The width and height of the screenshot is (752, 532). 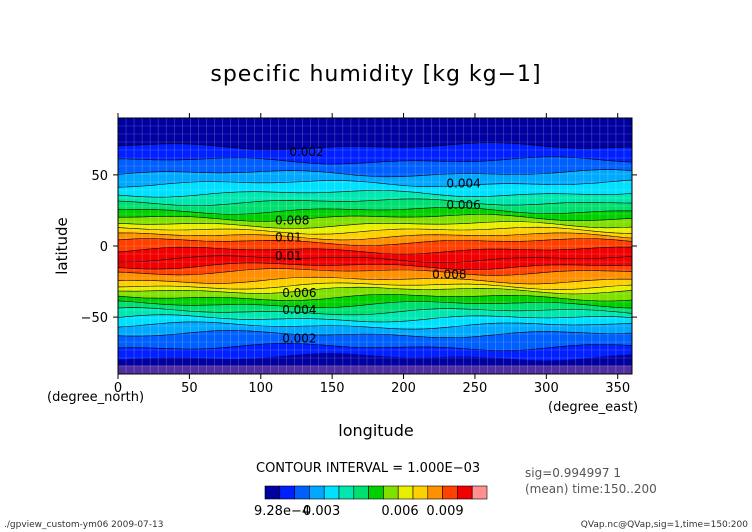 I want to click on chart-title: specific humidity [kg kg−1], so click(x=376, y=74).